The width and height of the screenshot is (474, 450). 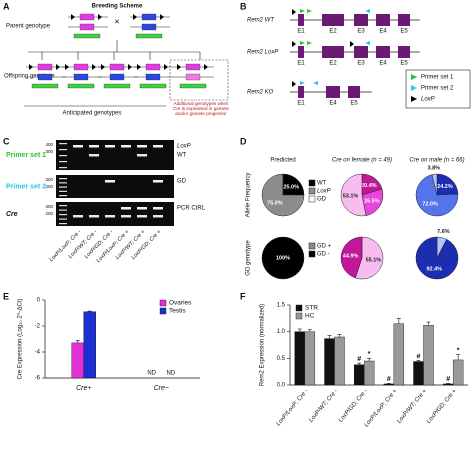 What do you see at coordinates (362, 161) in the screenshot?
I see `column-title: Cre on female (n = 49)` at bounding box center [362, 161].